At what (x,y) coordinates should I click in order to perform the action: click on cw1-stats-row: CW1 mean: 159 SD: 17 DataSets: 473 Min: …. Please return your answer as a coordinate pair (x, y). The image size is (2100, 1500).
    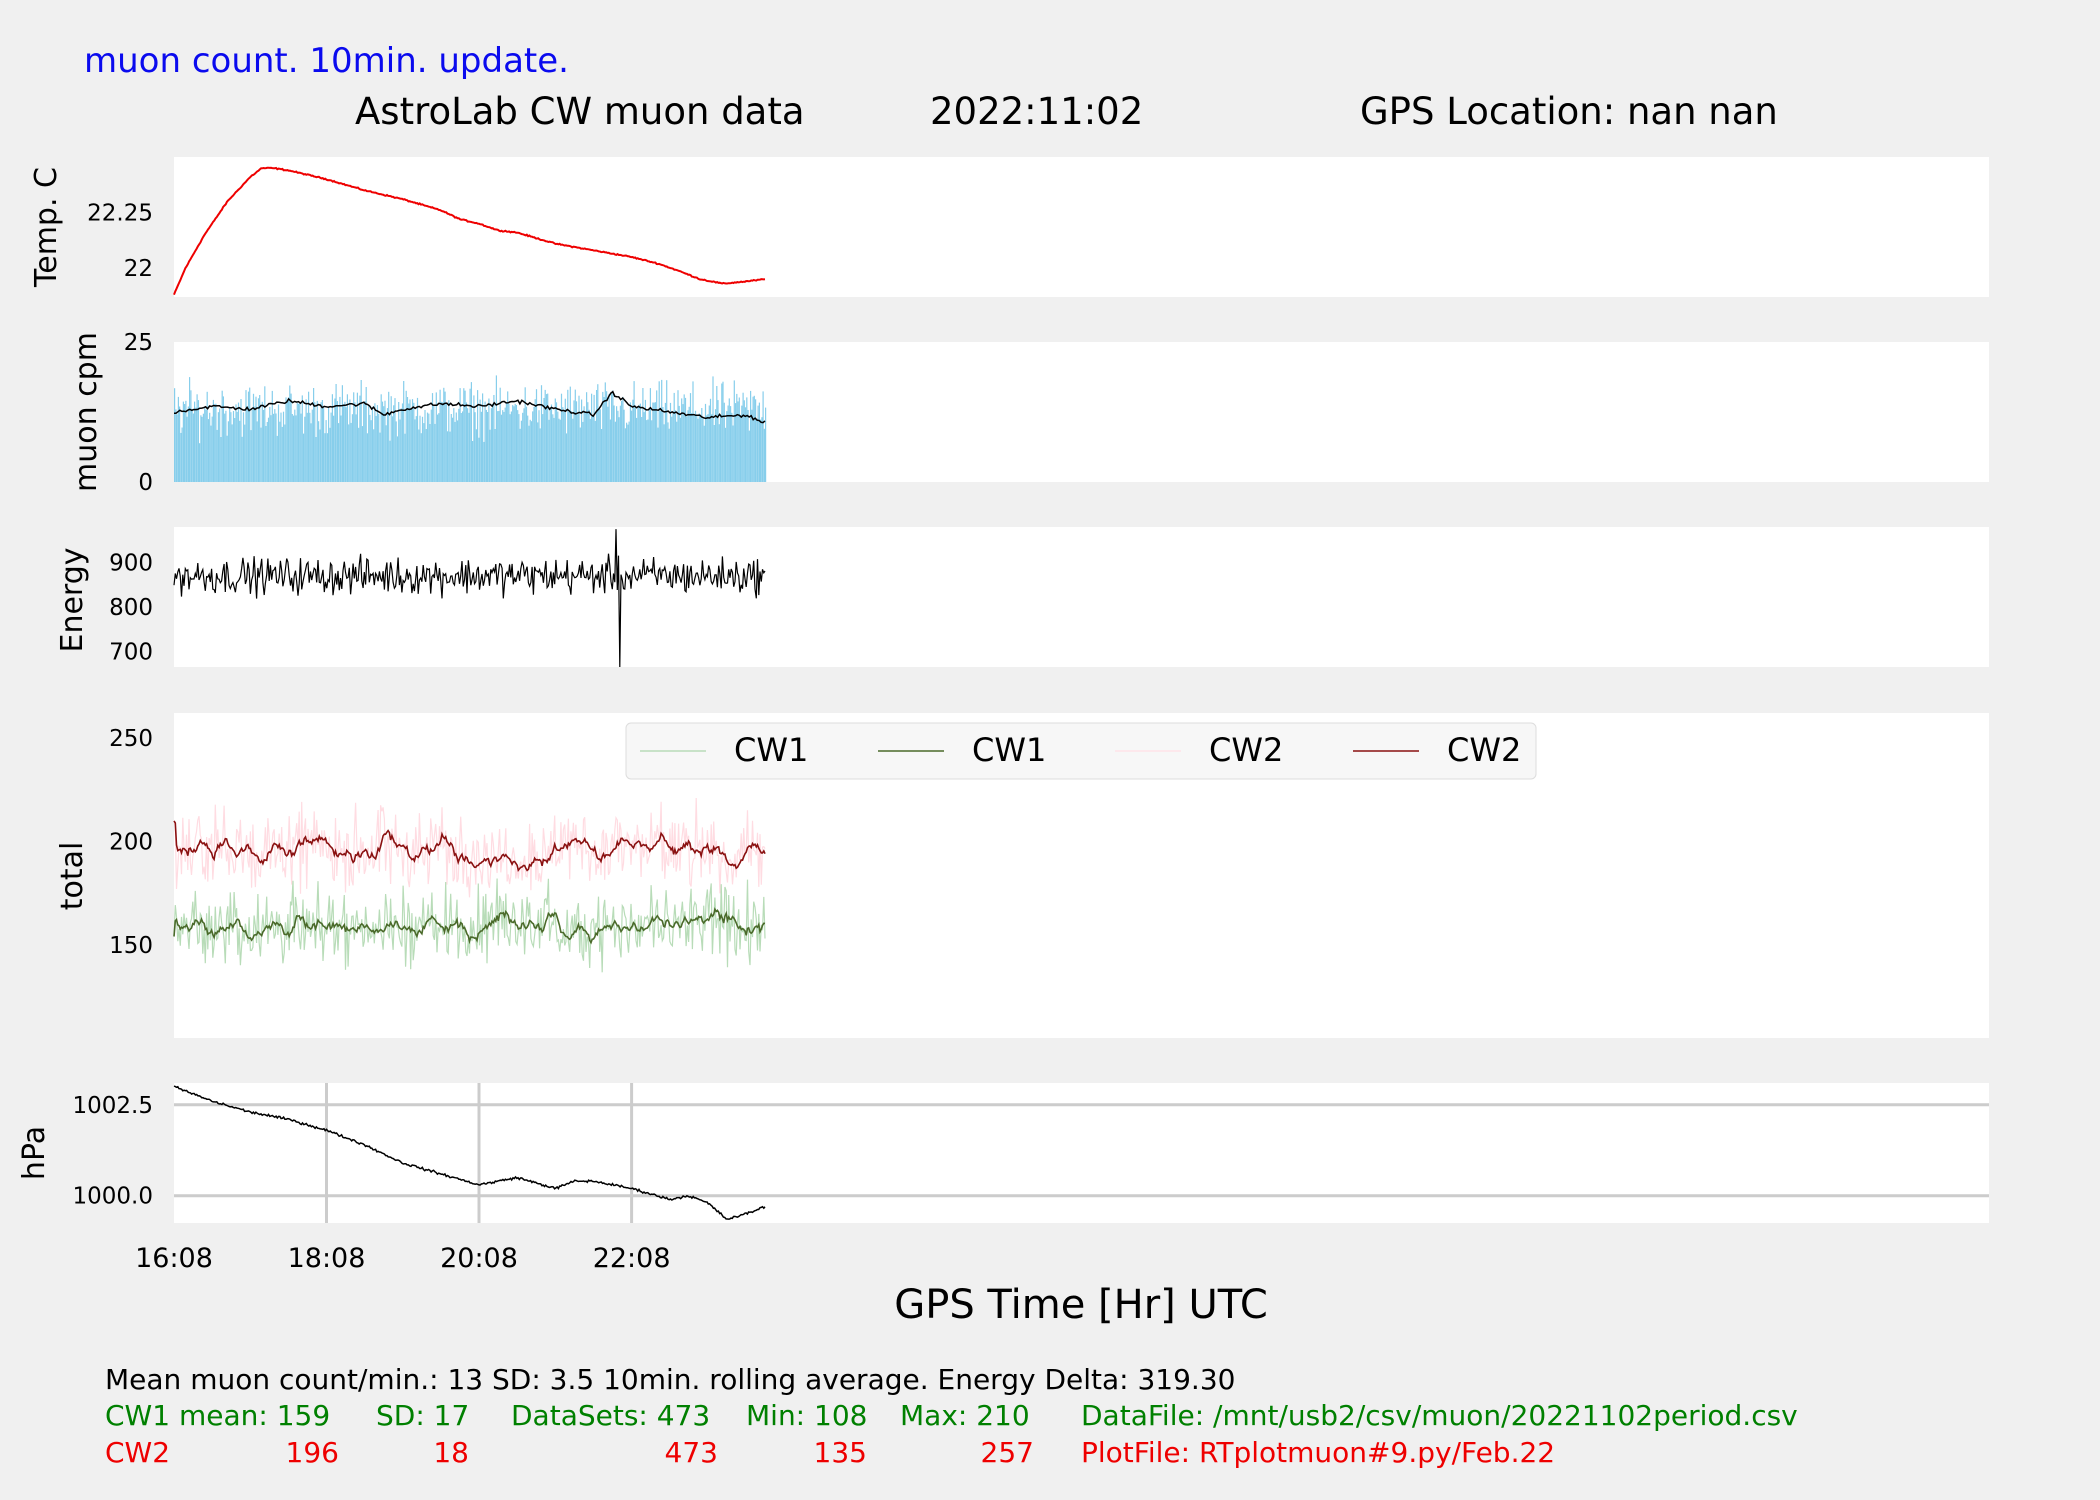
    Looking at the image, I should click on (951, 1415).